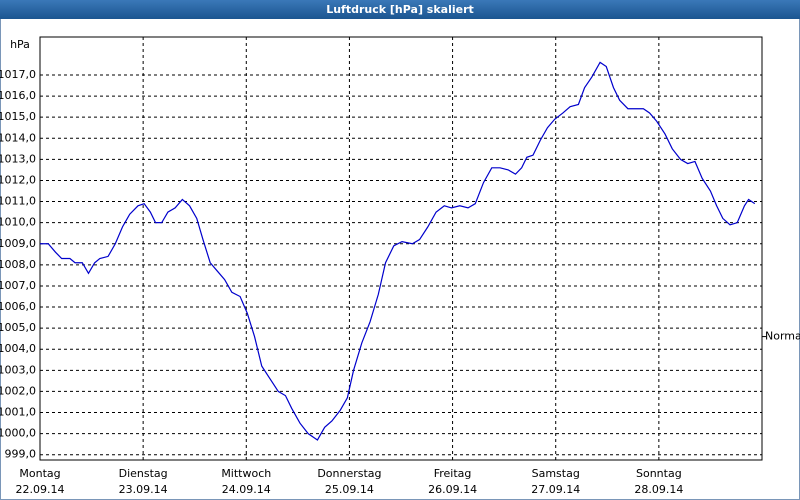 This screenshot has width=800, height=500. Describe the element at coordinates (18, 95) in the screenshot. I see `y-tick-label: 1016,0` at that location.